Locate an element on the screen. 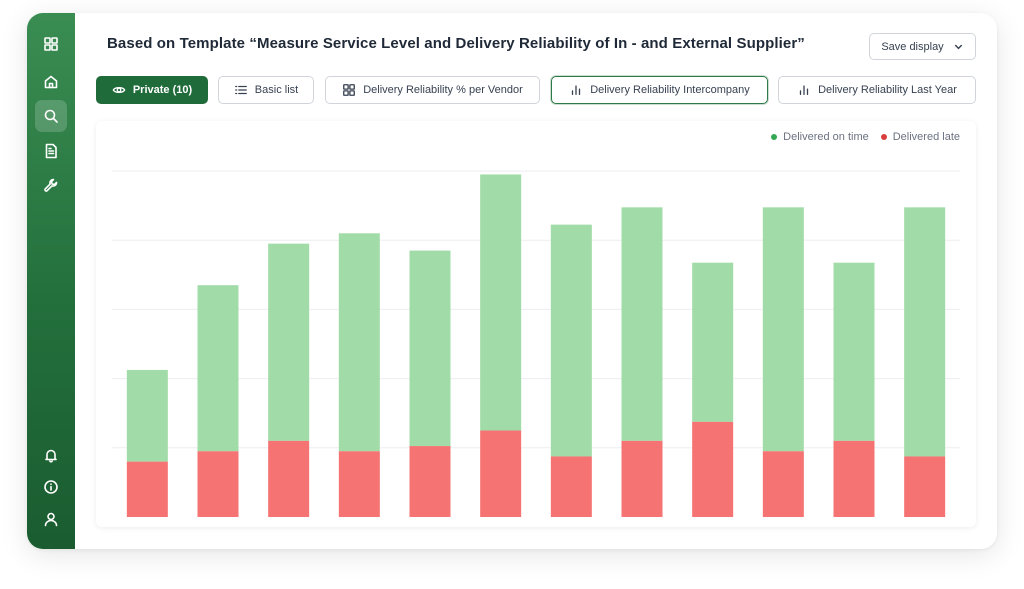  eye-icon is located at coordinates (119, 90).